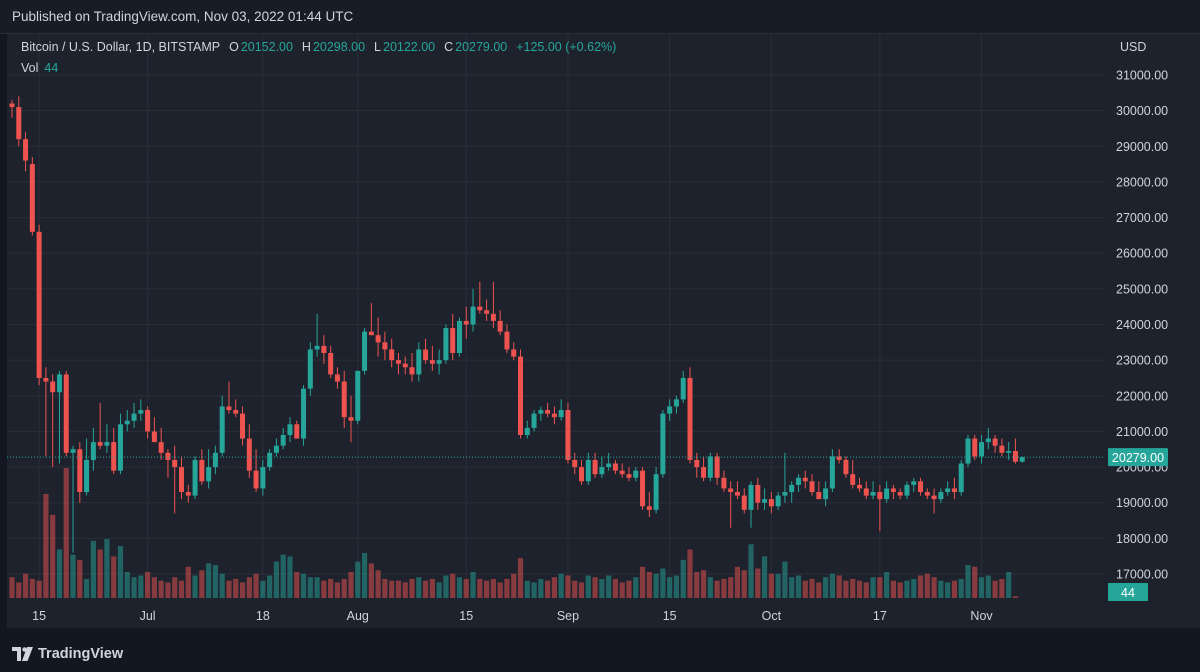 The image size is (1200, 672). I want to click on y-tick-label: 22000.00, so click(1142, 396).